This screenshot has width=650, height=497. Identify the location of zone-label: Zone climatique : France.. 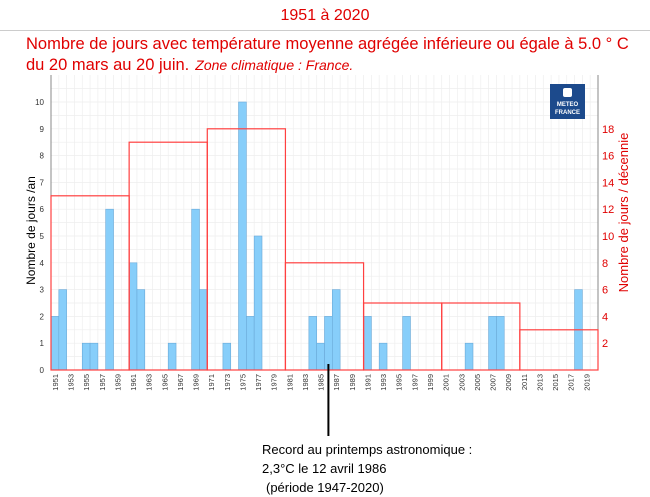
(274, 65).